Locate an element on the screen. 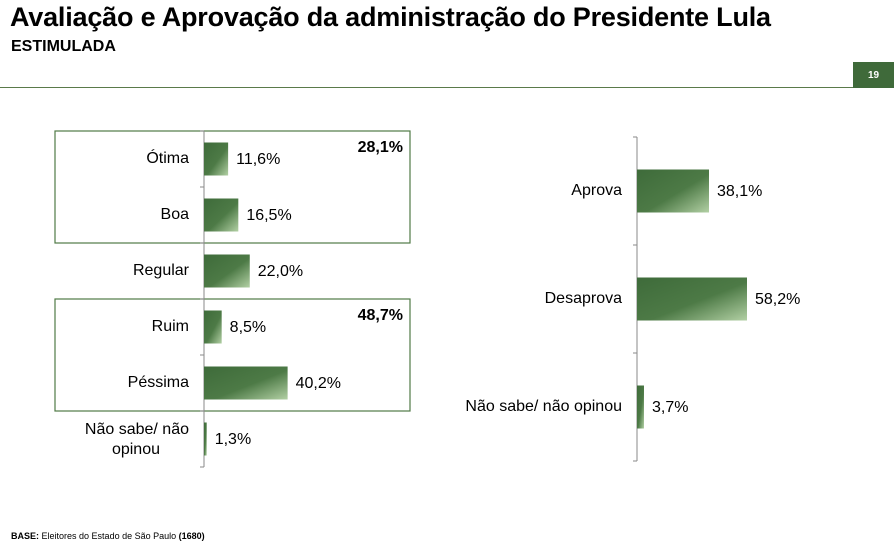 The height and width of the screenshot is (548, 894). data-label: 1,3% is located at coordinates (233, 439).